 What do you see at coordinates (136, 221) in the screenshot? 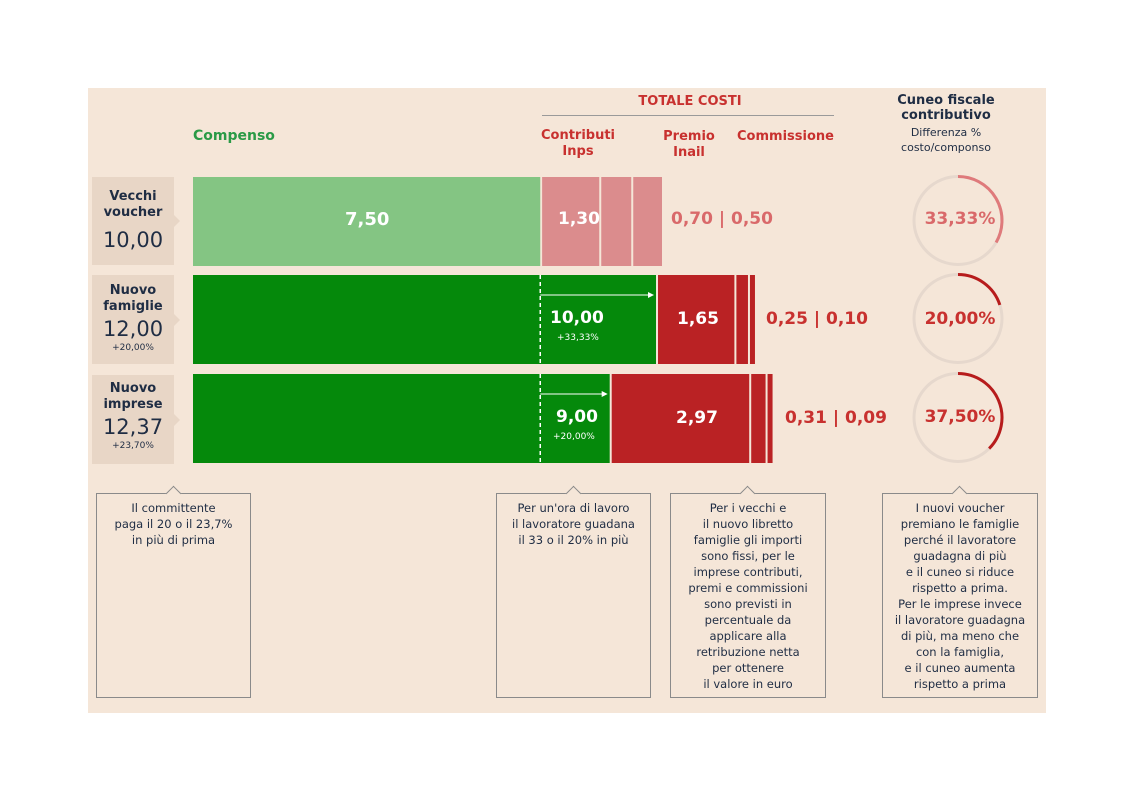
I see `row-label-vecchi-voucher: Vecchi voucher 10,00` at bounding box center [136, 221].